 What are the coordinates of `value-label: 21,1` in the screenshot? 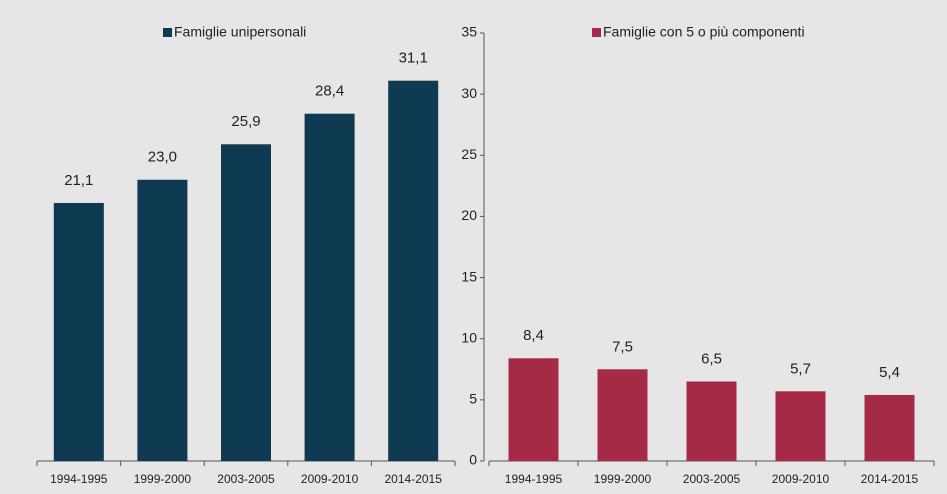 It's located at (78, 180).